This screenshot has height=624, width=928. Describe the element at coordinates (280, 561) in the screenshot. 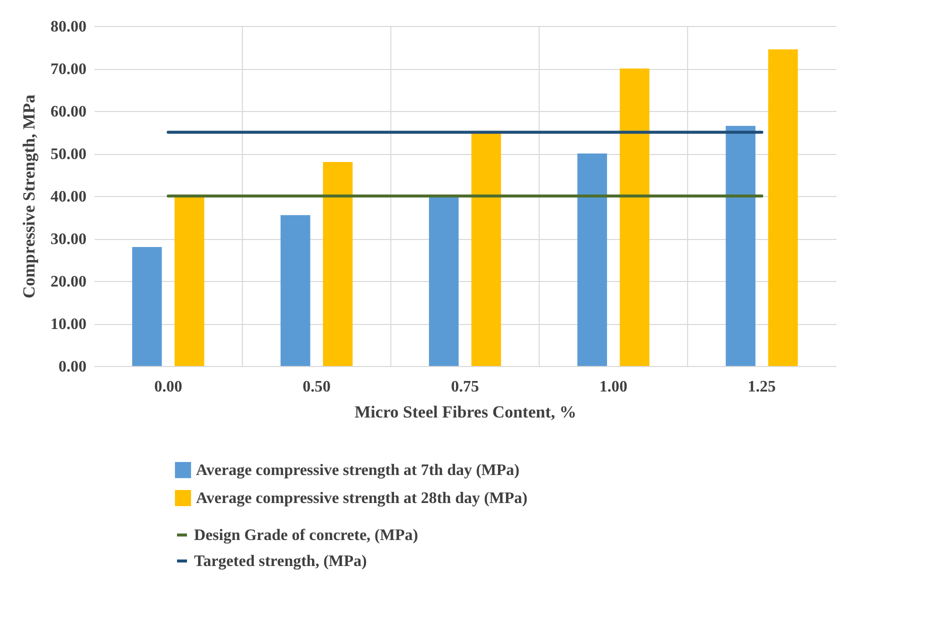

I see `legend-label: Targeted strength, (MPa)` at that location.